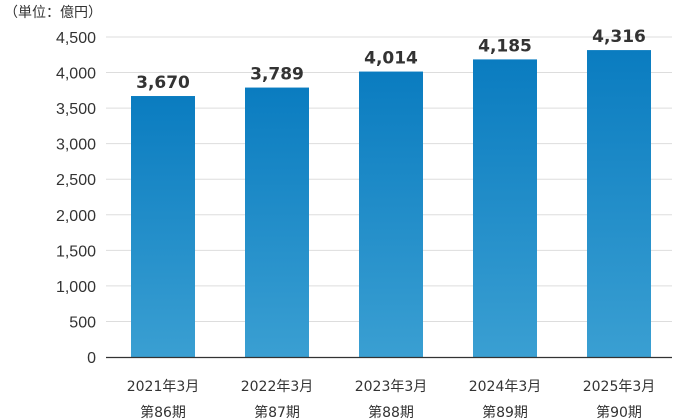 This screenshot has width=690, height=420. What do you see at coordinates (163, 412) in the screenshot?
I see `category-label-period: 第86期` at bounding box center [163, 412].